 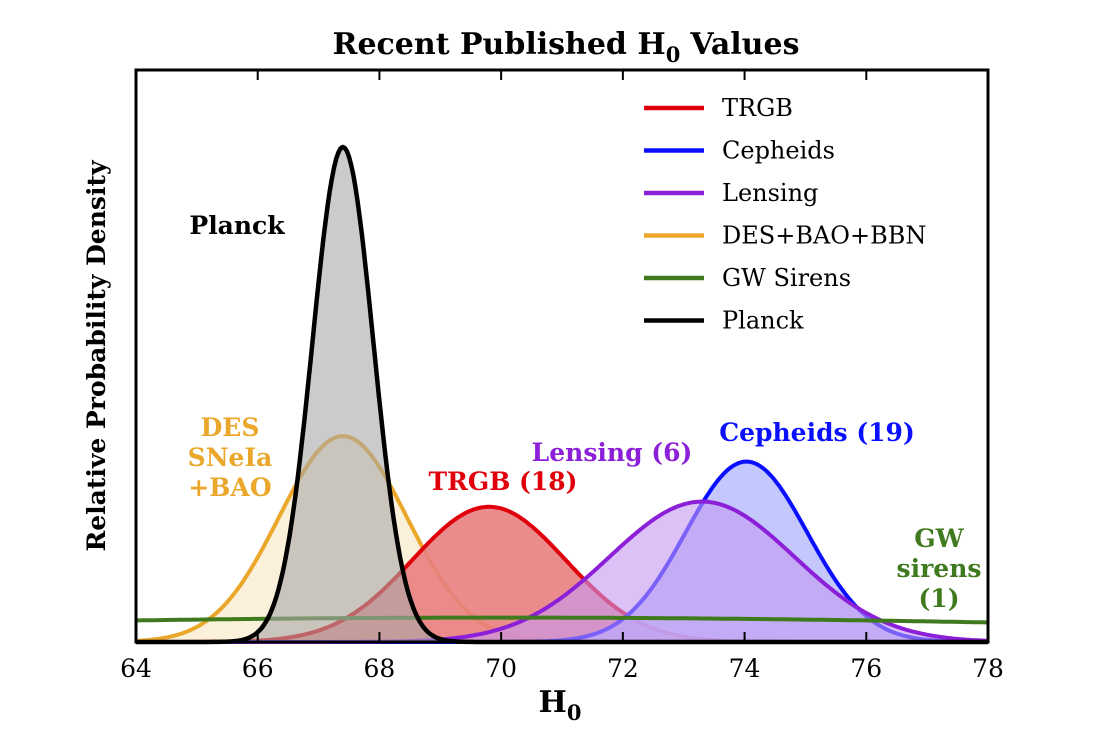 What do you see at coordinates (553, 702) in the screenshot?
I see `x-axis-label-main: H` at bounding box center [553, 702].